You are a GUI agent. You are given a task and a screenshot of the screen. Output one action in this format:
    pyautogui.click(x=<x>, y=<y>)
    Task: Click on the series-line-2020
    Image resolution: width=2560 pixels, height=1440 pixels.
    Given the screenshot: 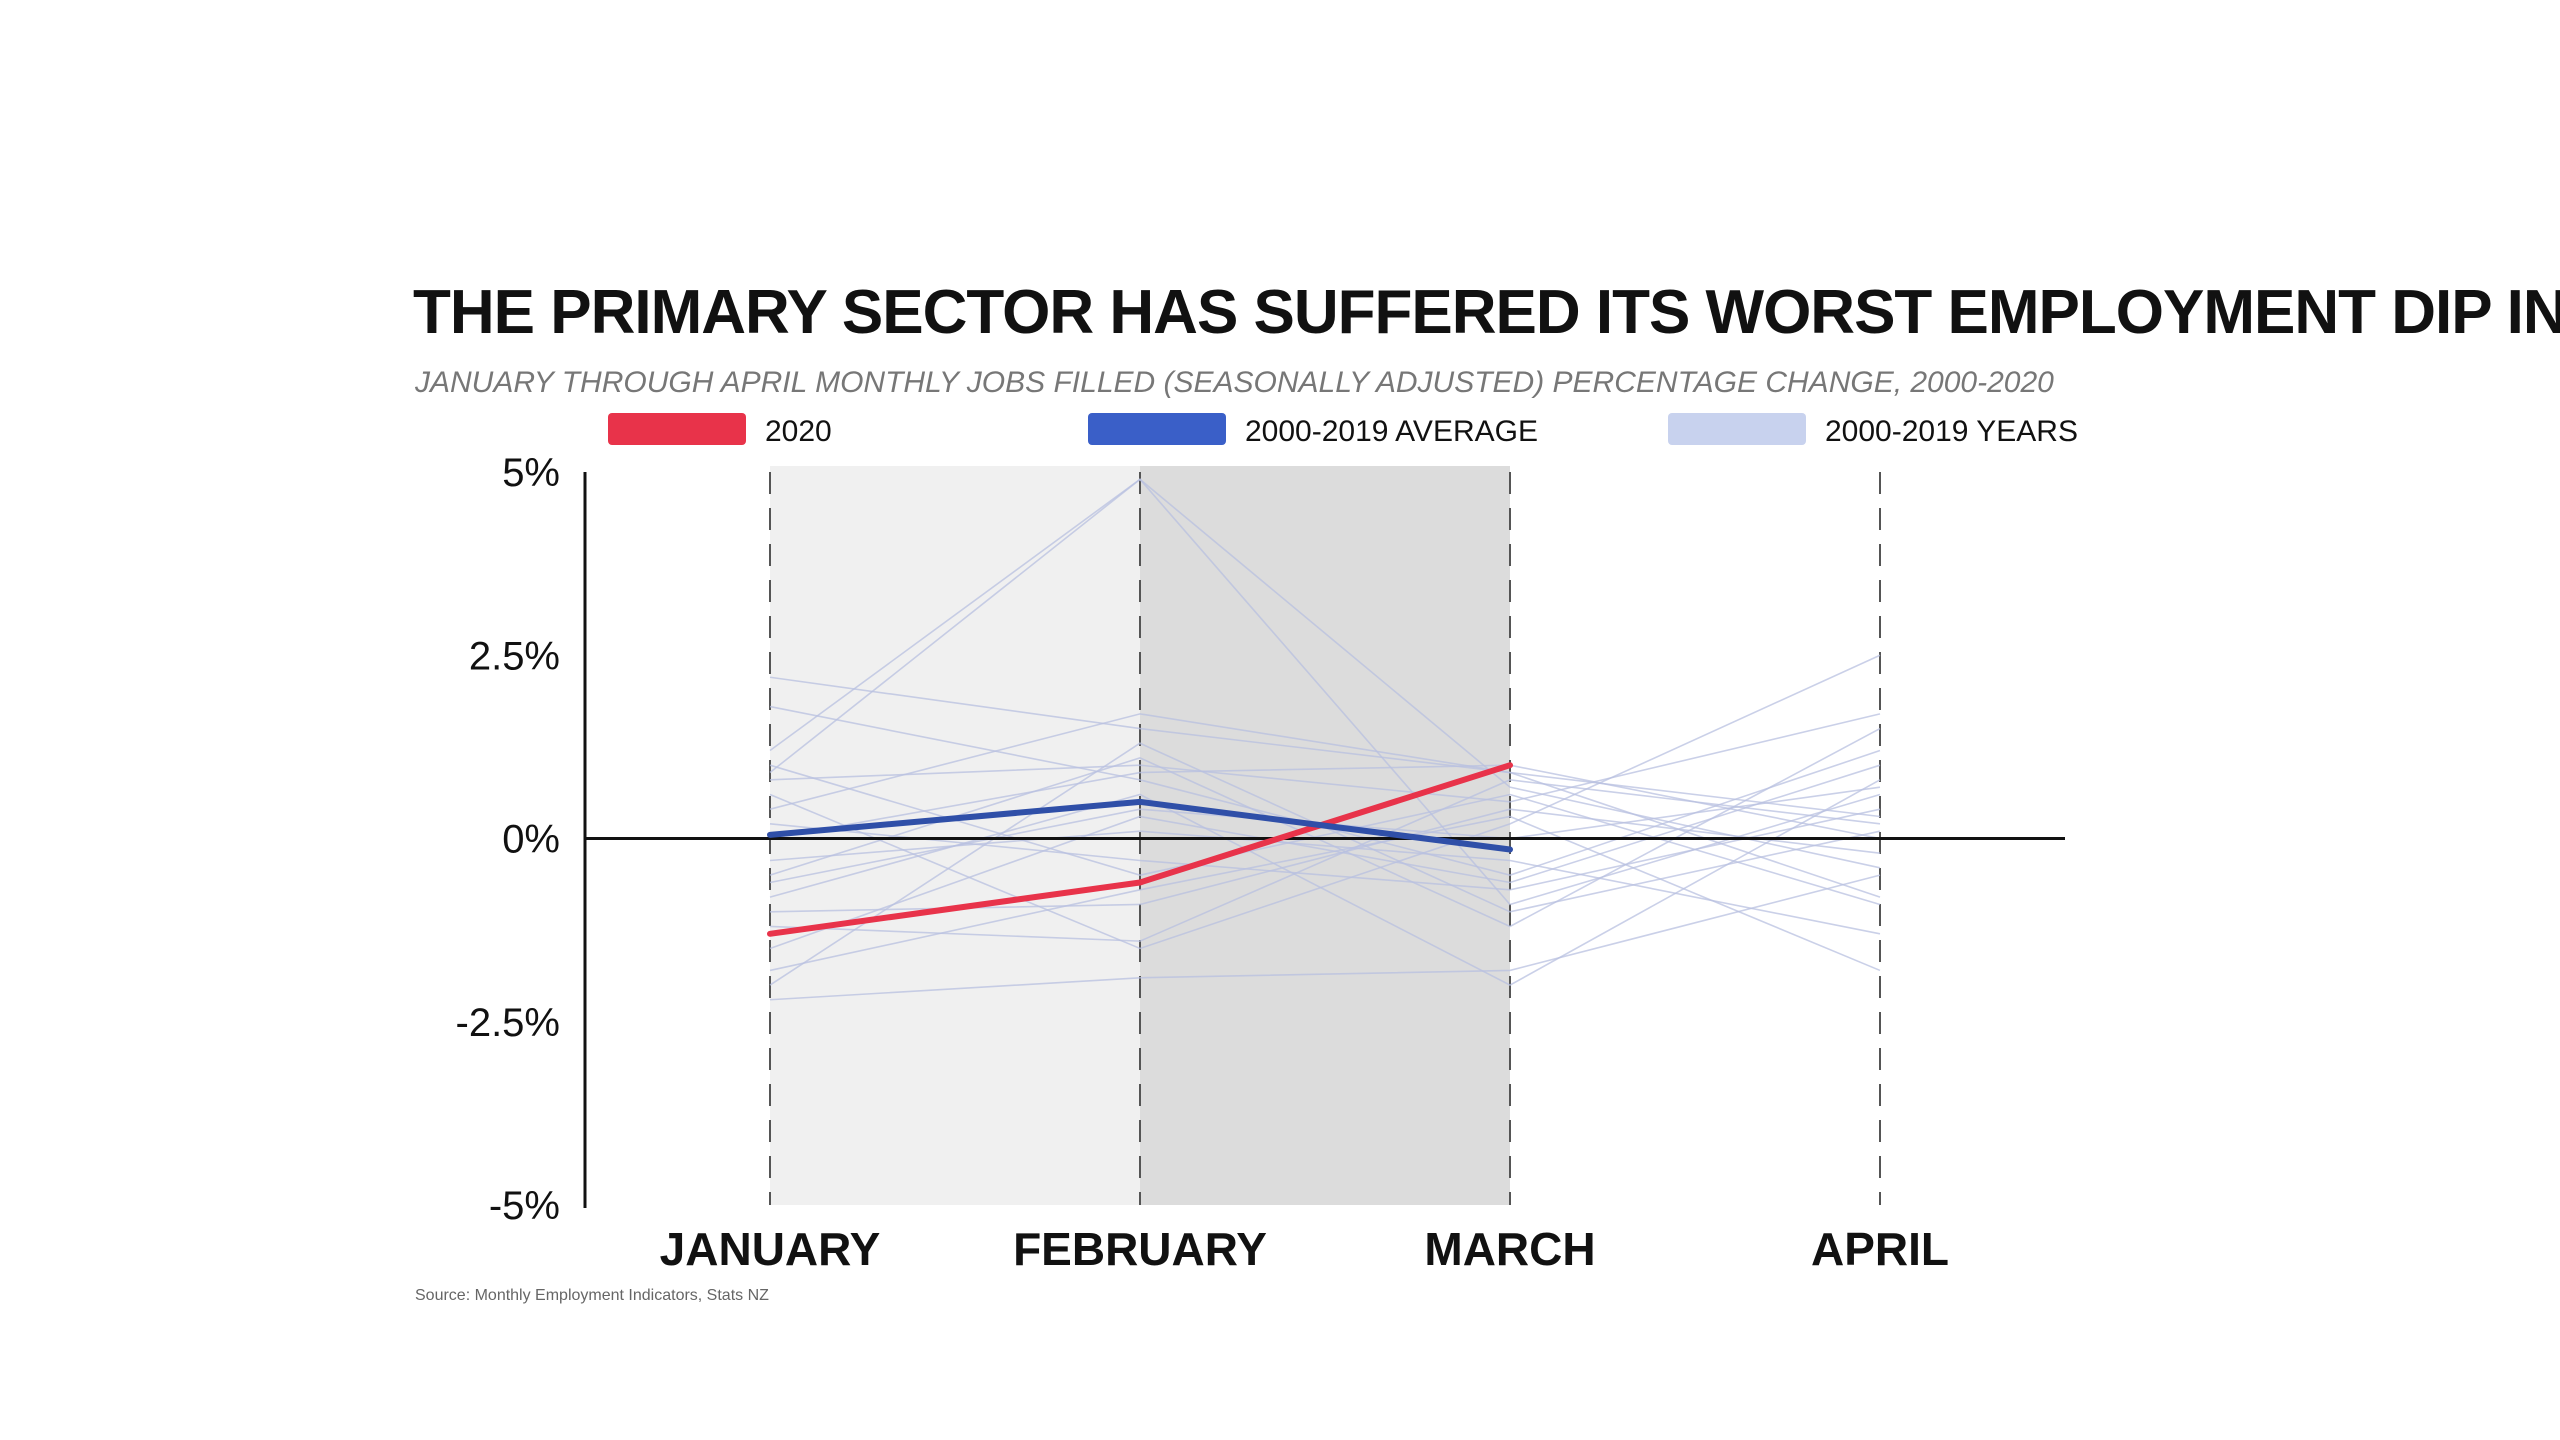 What is the action you would take?
    pyautogui.click(x=1140, y=849)
    